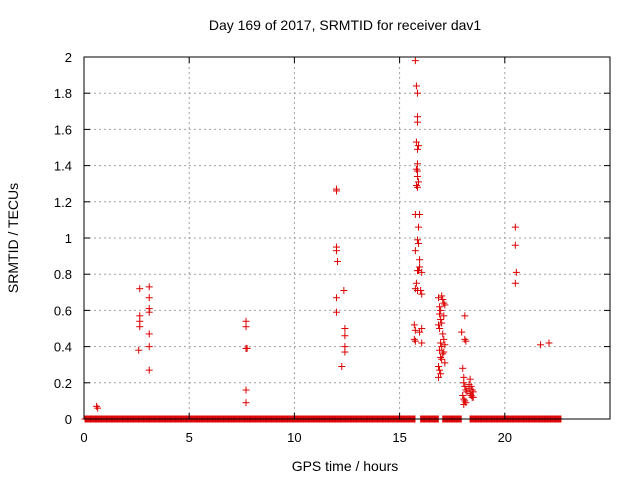 This screenshot has width=640, height=480. Describe the element at coordinates (63, 129) in the screenshot. I see `y-tick-label: 1.6` at that location.